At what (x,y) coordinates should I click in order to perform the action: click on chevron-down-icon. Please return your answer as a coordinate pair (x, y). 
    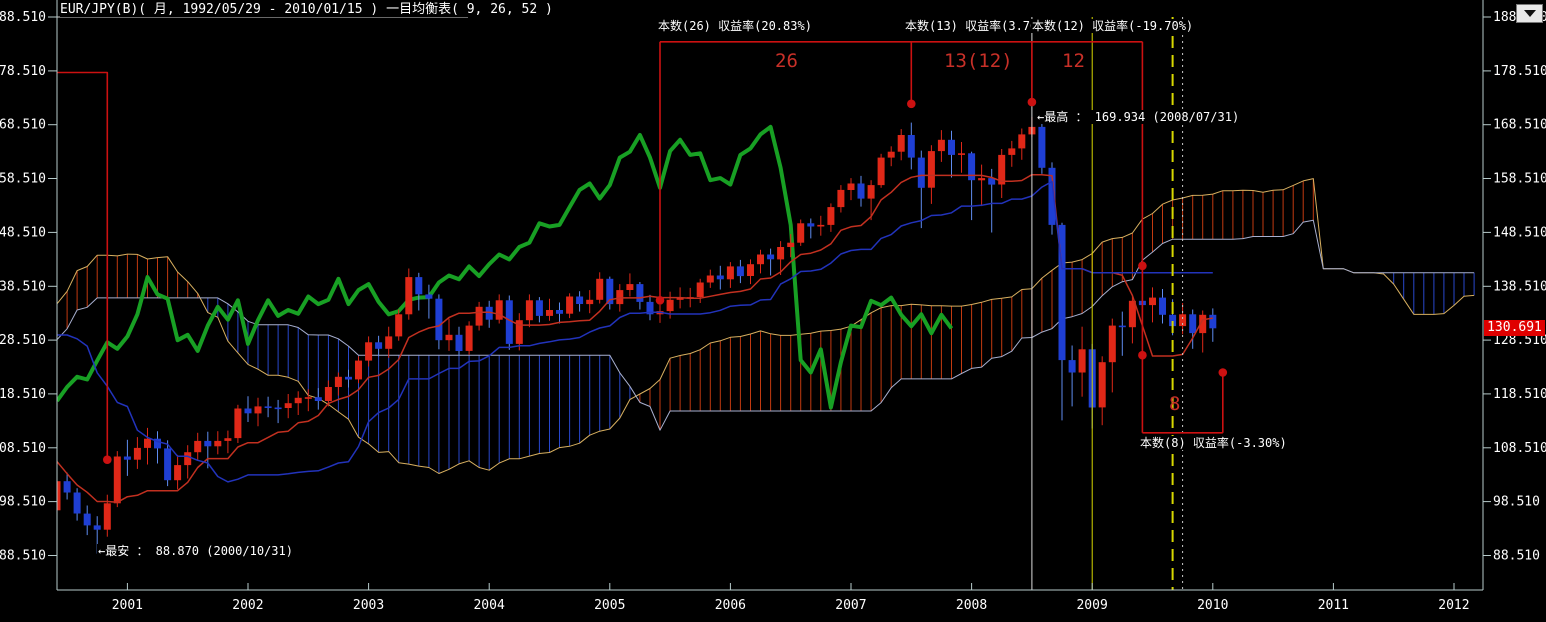
    Looking at the image, I should click on (1529, 13).